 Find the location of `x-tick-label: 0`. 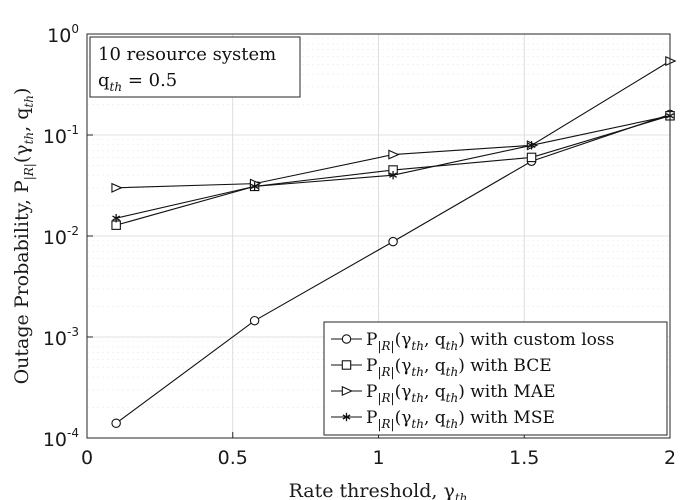

x-tick-label: 0 is located at coordinates (87, 458).